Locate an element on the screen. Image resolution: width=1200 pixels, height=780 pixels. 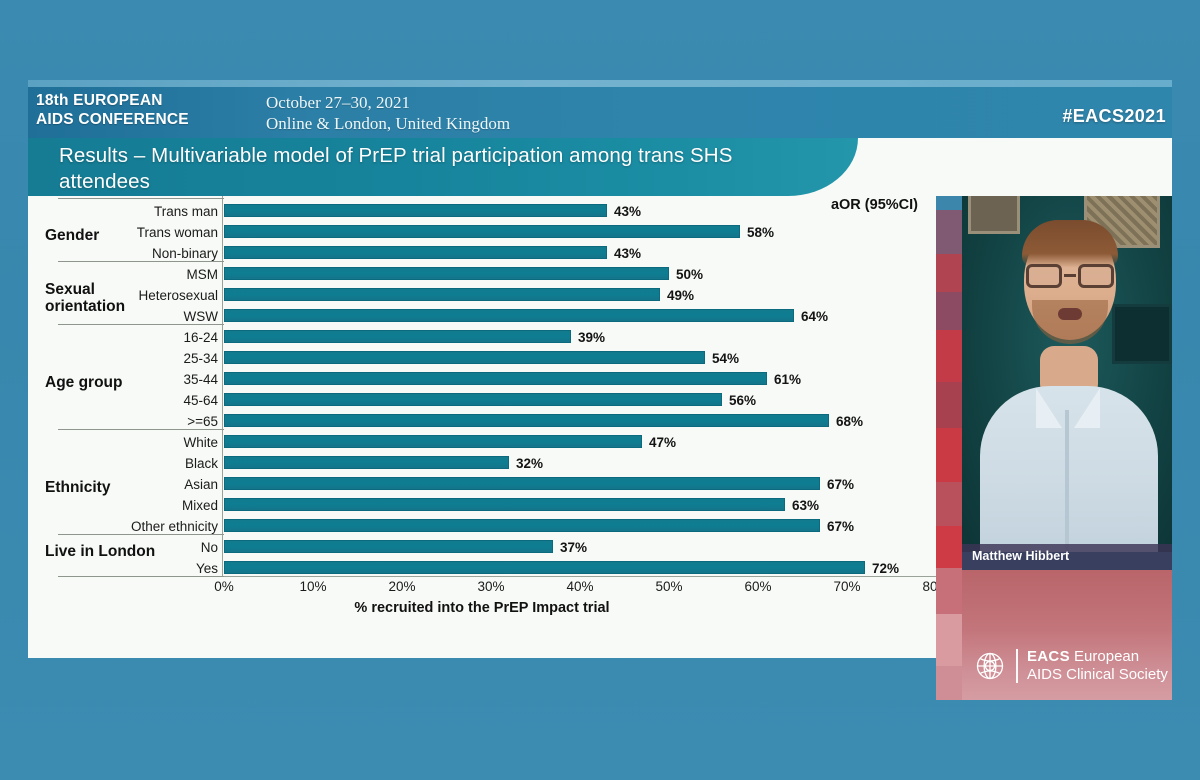
presenter-shirt-placket is located at coordinates (1067, 481).